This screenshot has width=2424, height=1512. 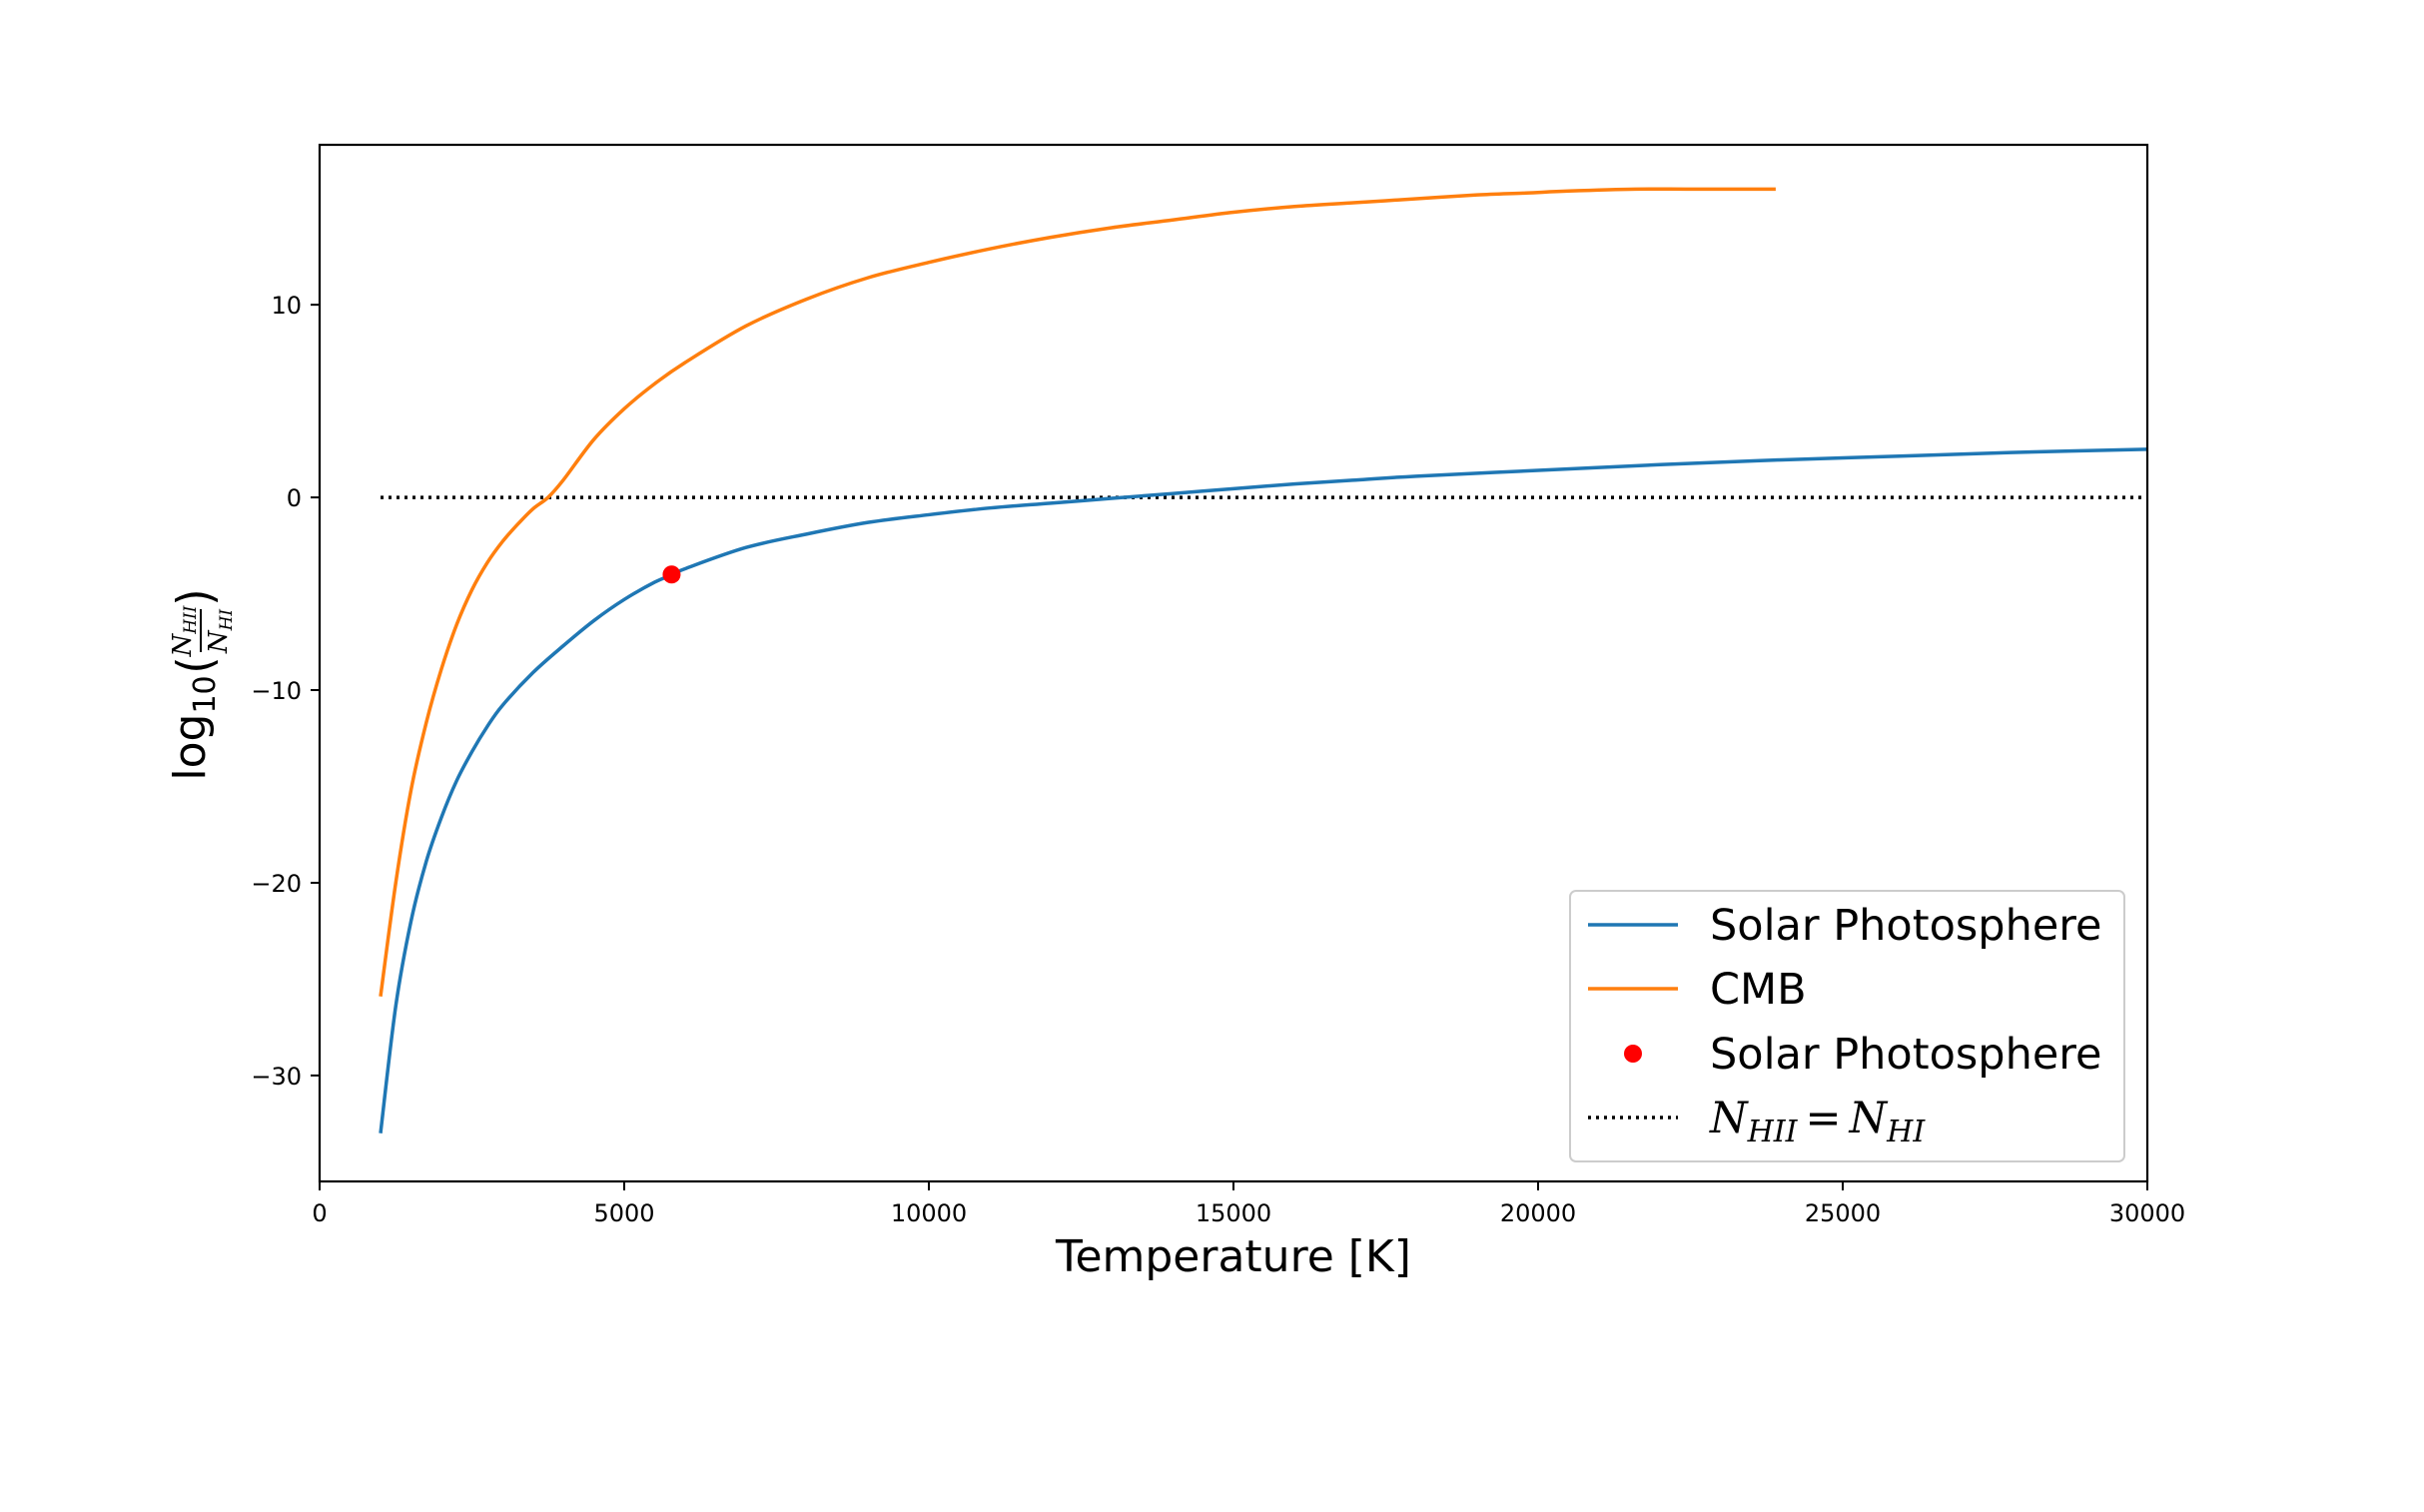 What do you see at coordinates (227, 620) in the screenshot?
I see `y-label-denominator-sub: HI` at bounding box center [227, 620].